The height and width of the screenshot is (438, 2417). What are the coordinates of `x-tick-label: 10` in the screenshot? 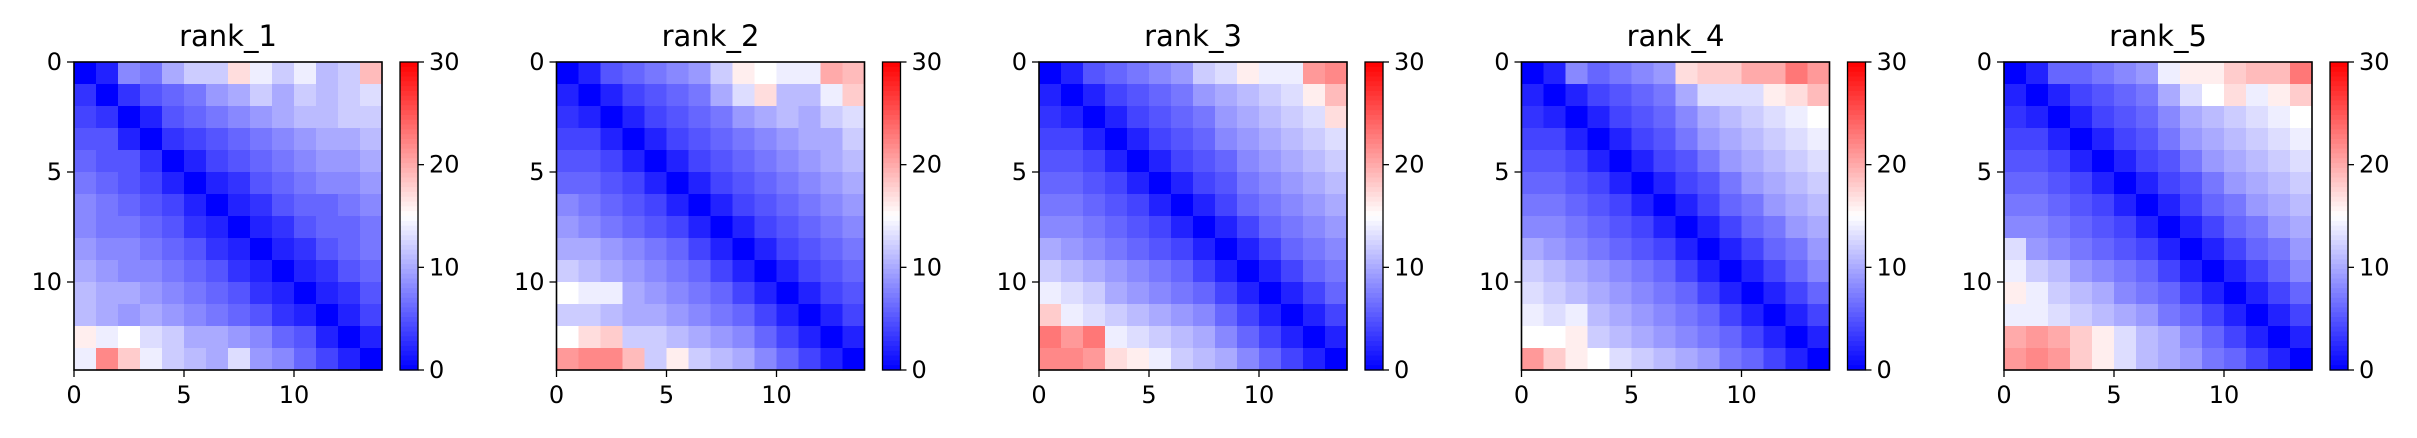 It's located at (294, 395).